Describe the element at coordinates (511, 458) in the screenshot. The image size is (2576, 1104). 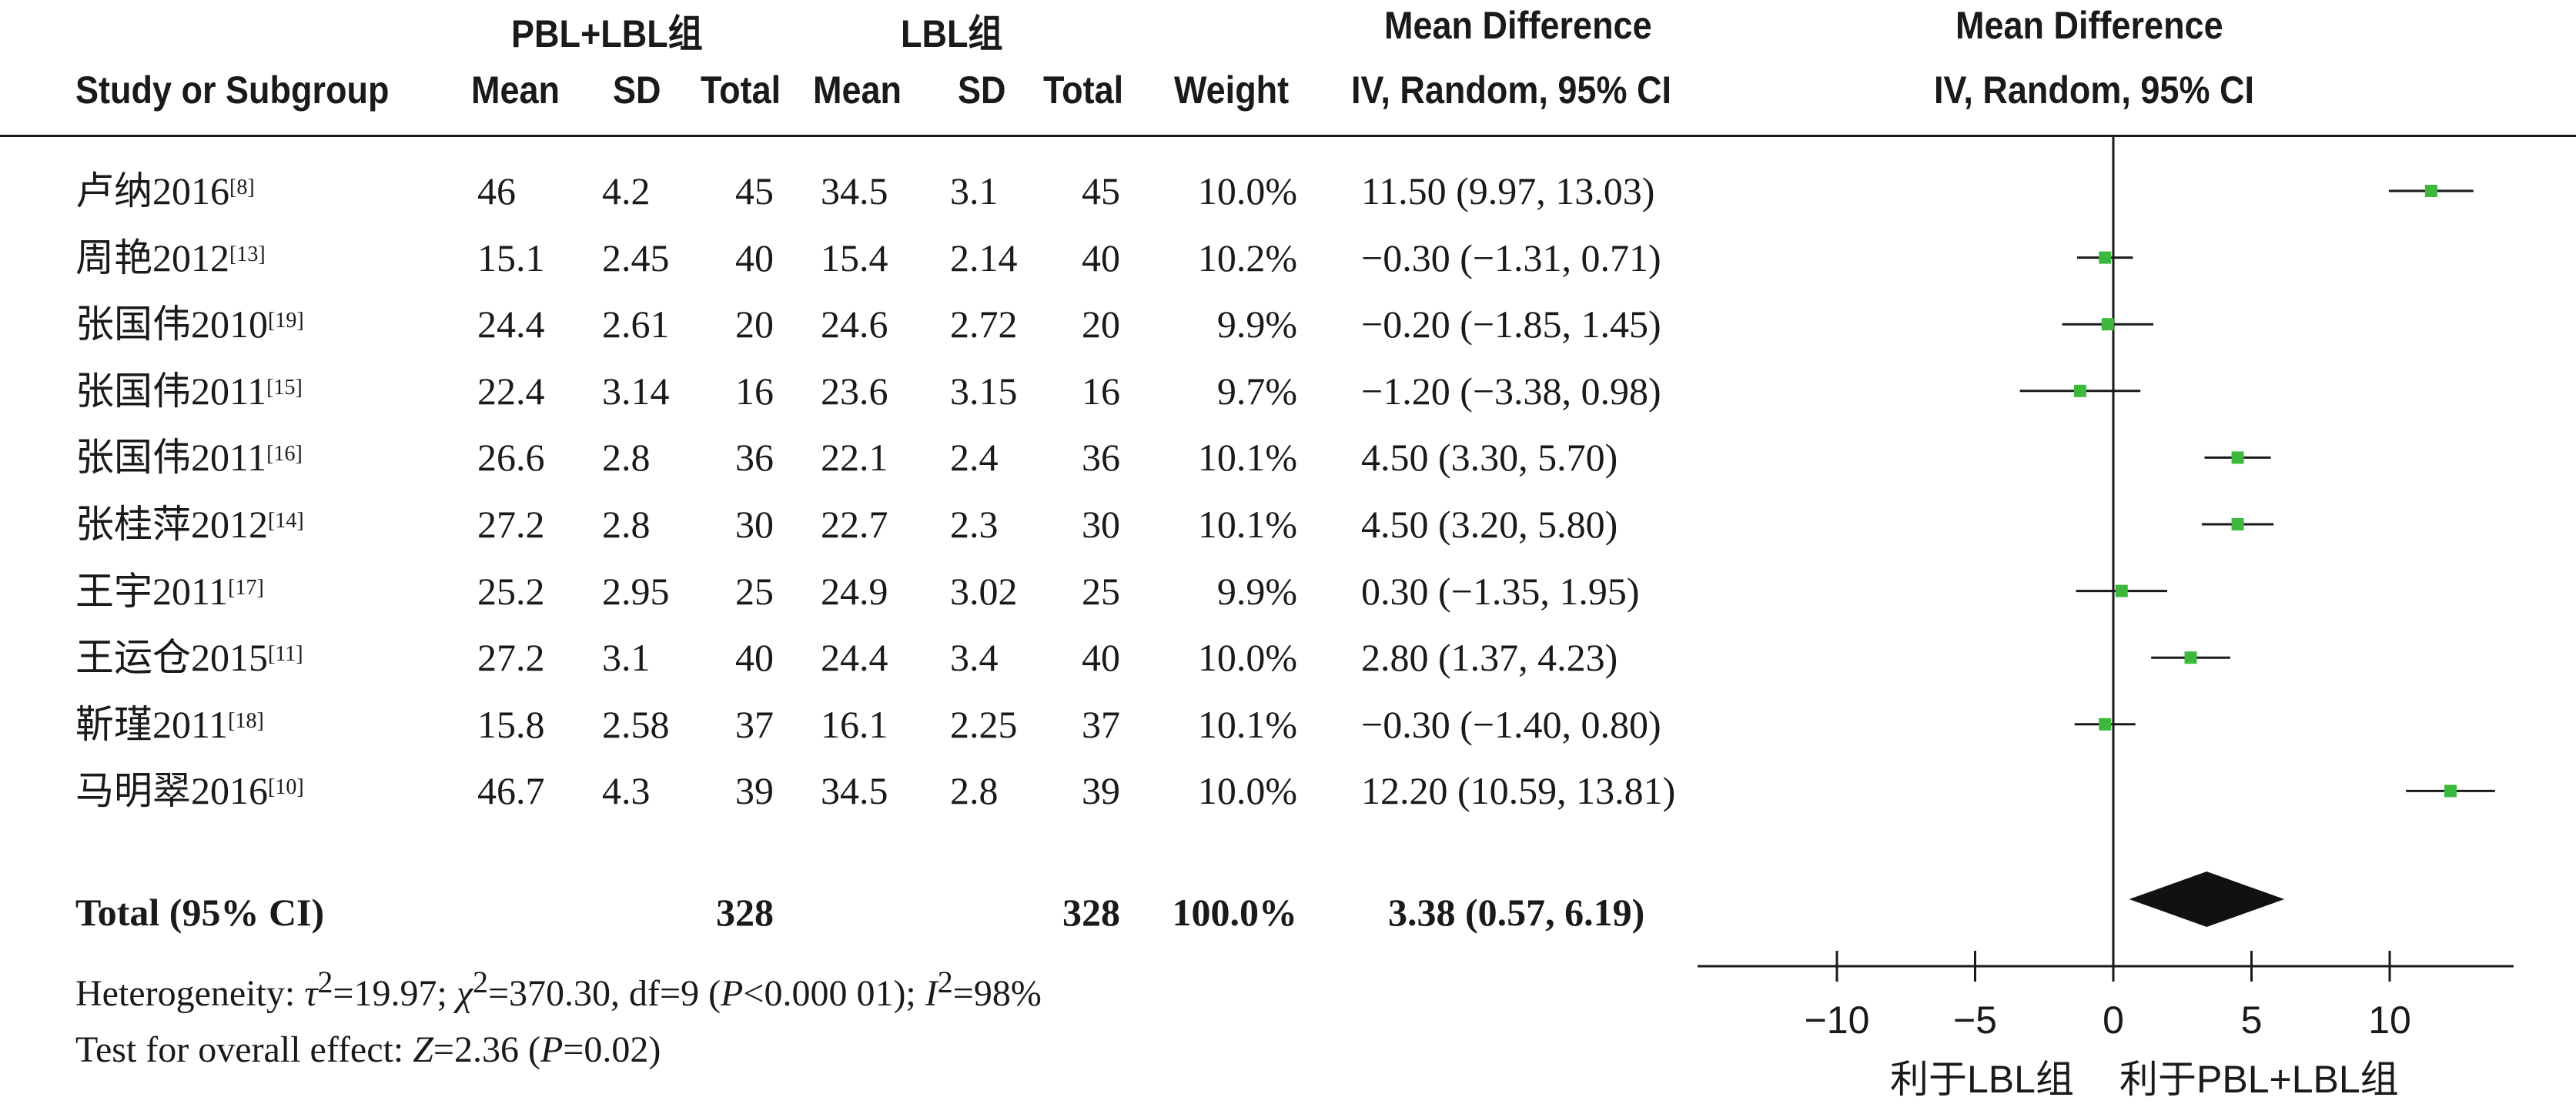
I see `study-mean1: 26.6` at that location.